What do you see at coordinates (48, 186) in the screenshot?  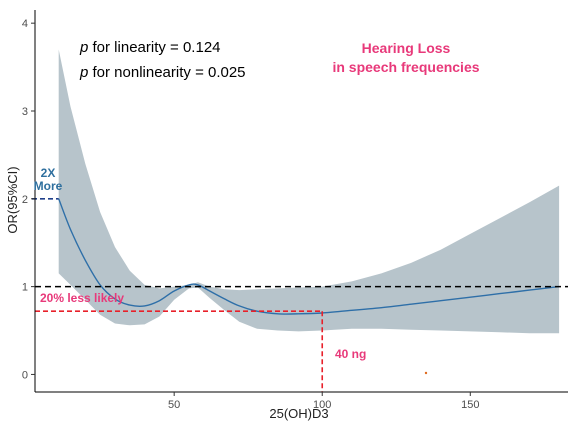 I see `annotation-more: More` at bounding box center [48, 186].